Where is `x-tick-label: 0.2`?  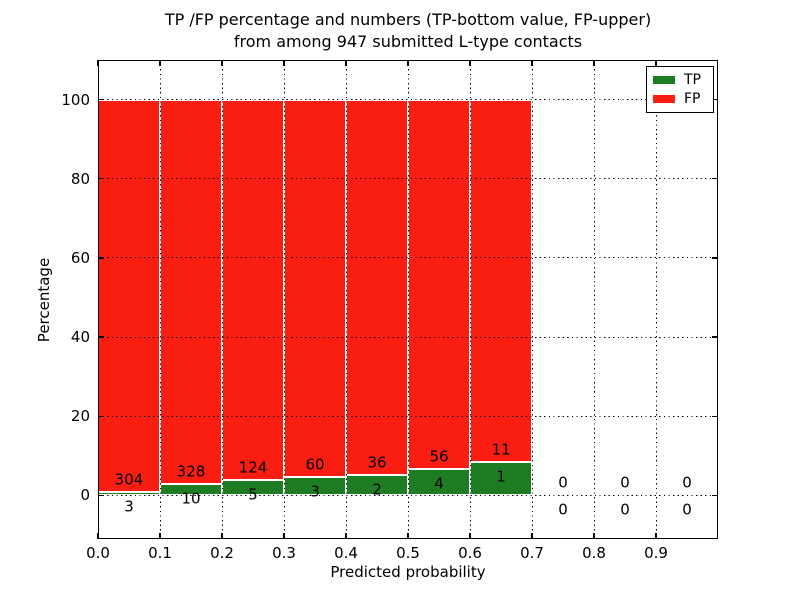
x-tick-label: 0.2 is located at coordinates (222, 553).